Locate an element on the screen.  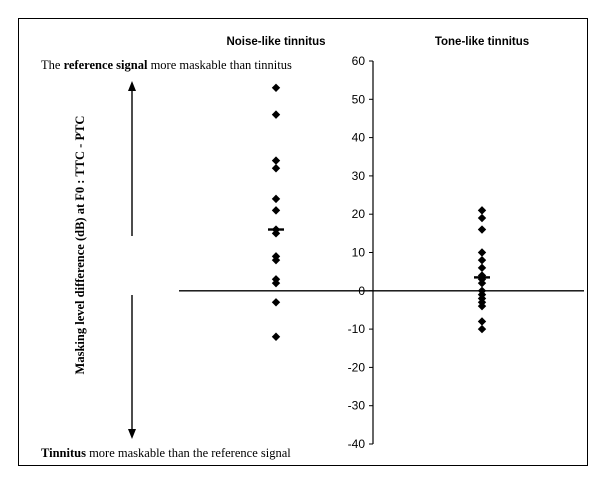
arrow-up-head is located at coordinates (132, 86).